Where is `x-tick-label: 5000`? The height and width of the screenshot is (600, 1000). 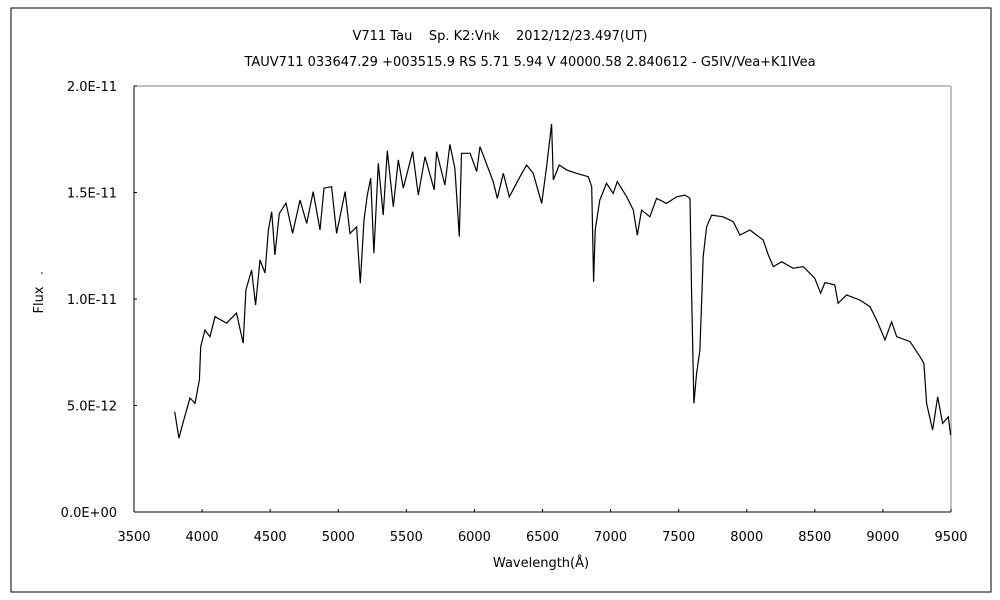
x-tick-label: 5000 is located at coordinates (338, 537).